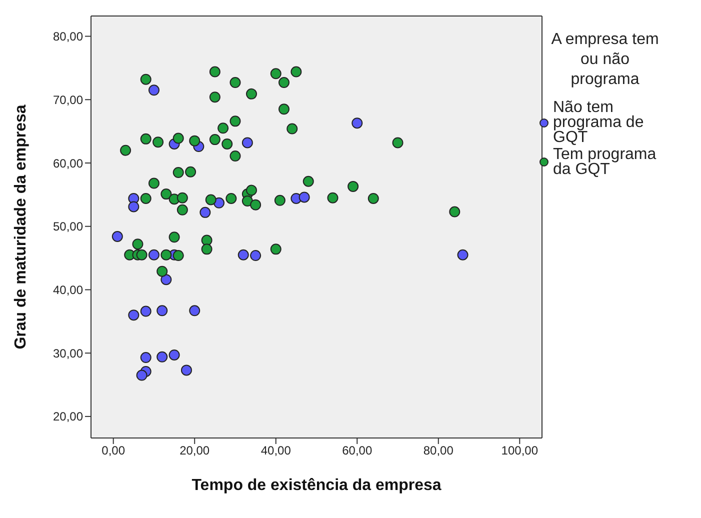 Image resolution: width=701 pixels, height=518 pixels. What do you see at coordinates (68, 37) in the screenshot?
I see `y-tick-label: 80,00` at bounding box center [68, 37].